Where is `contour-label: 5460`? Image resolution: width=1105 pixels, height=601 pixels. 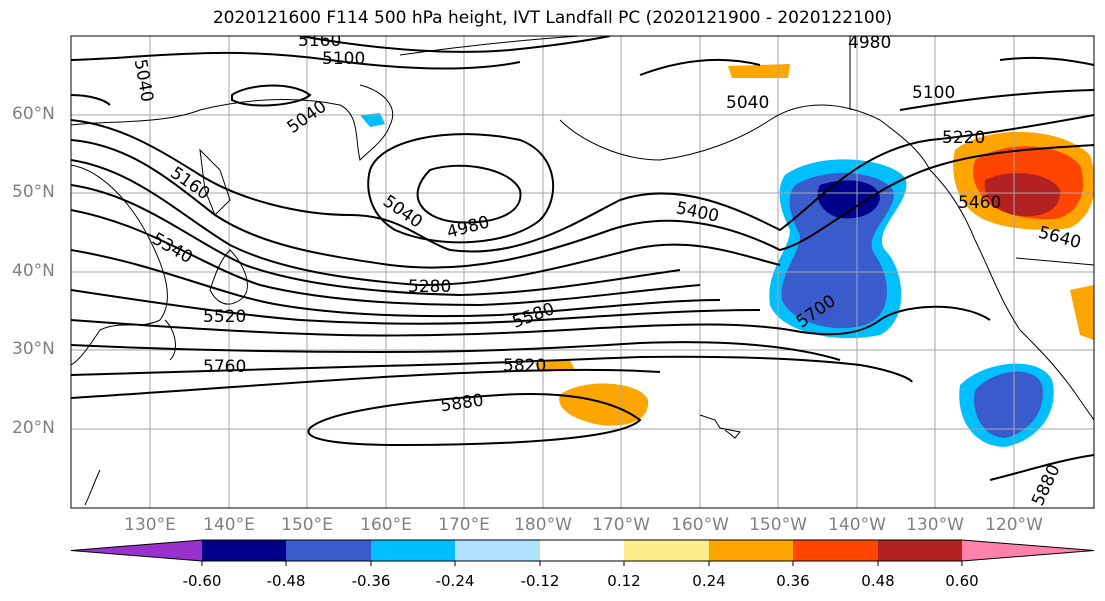 contour-label: 5460 is located at coordinates (979, 203).